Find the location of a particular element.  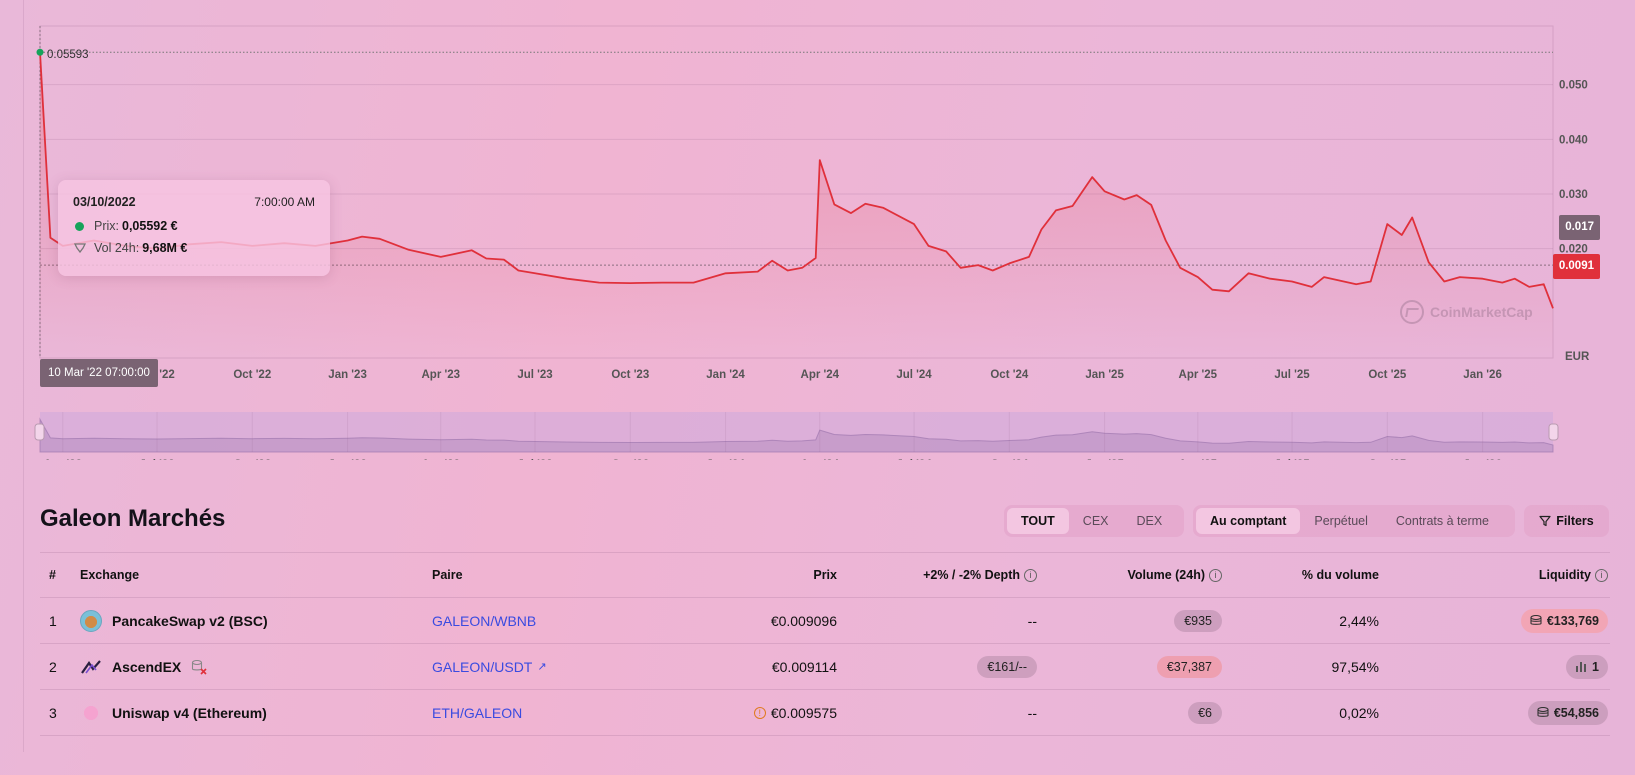

header-depth-label: +2% / -2% Depth is located at coordinates (971, 575).